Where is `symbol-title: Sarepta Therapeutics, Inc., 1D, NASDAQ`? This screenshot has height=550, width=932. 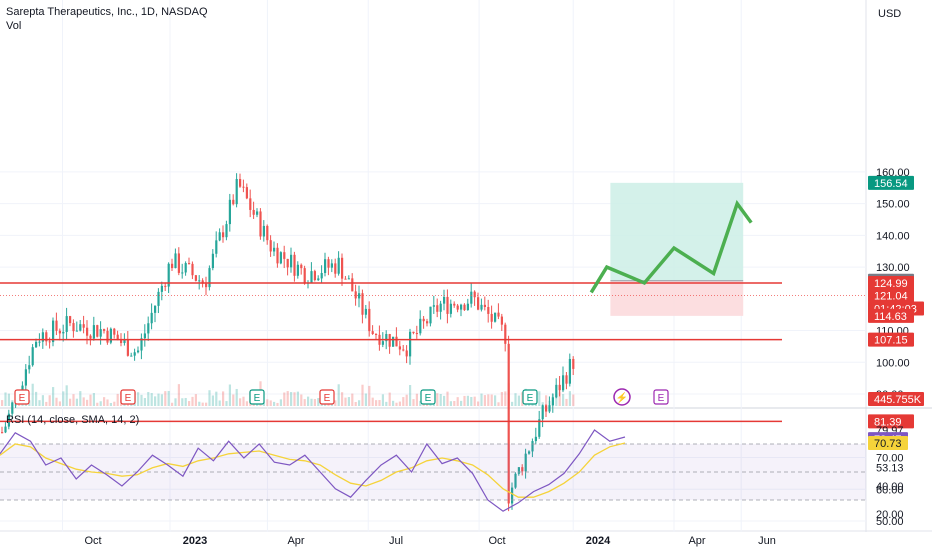 symbol-title: Sarepta Therapeutics, Inc., 1D, NASDAQ is located at coordinates (107, 12).